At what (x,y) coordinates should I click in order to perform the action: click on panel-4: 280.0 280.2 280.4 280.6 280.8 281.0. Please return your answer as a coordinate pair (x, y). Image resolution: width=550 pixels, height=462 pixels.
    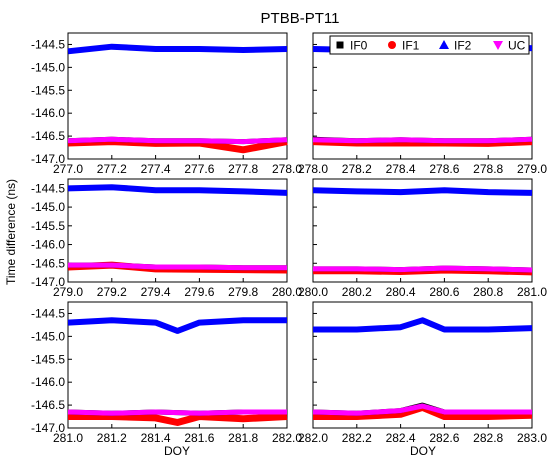
    Looking at the image, I should click on (422, 238).